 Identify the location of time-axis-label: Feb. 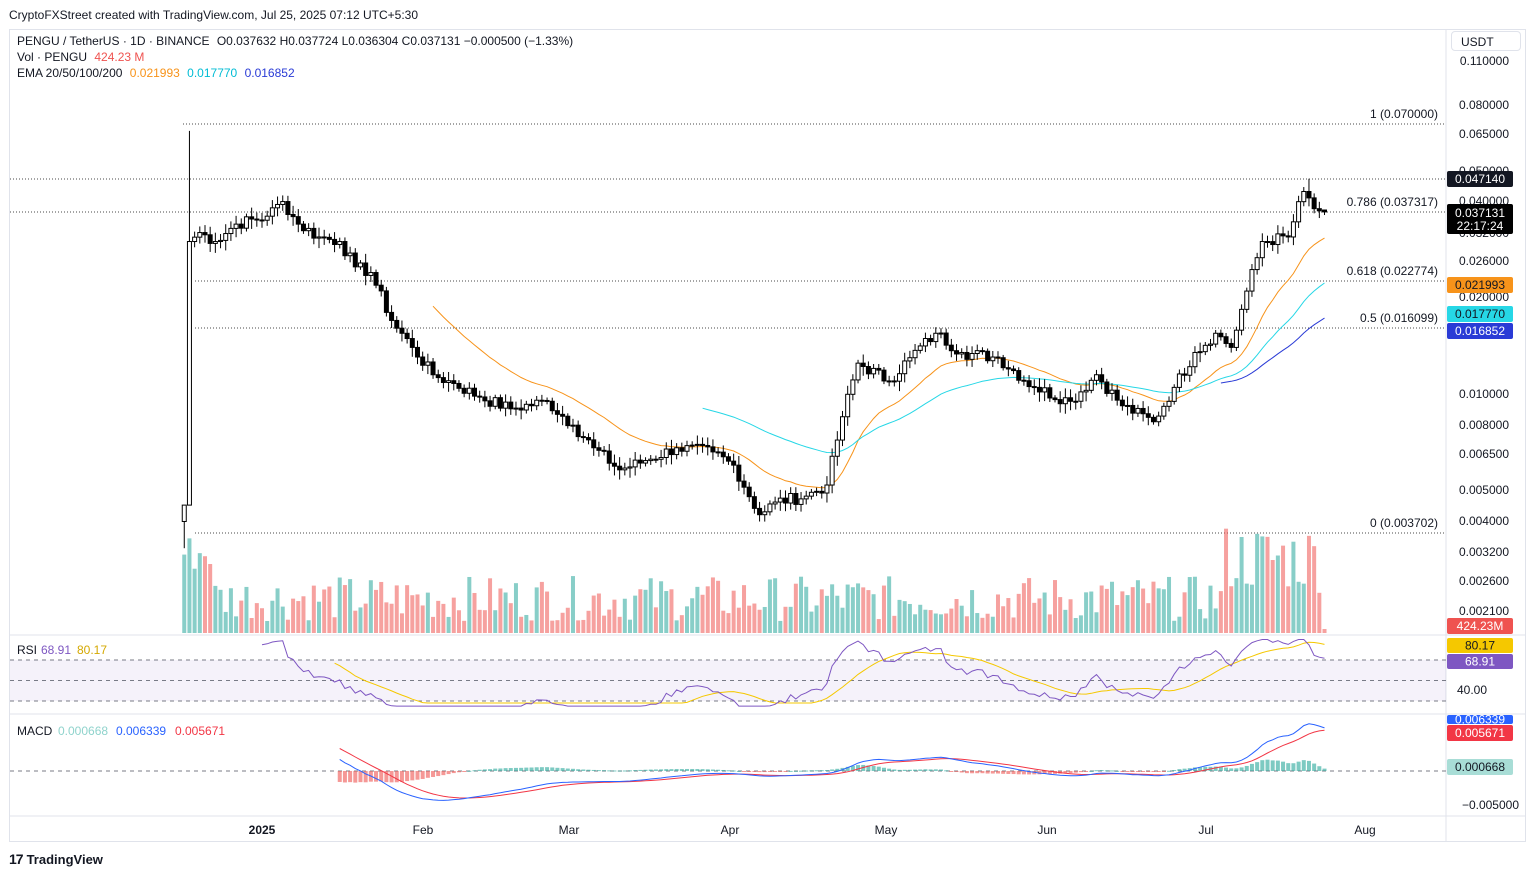
(423, 830).